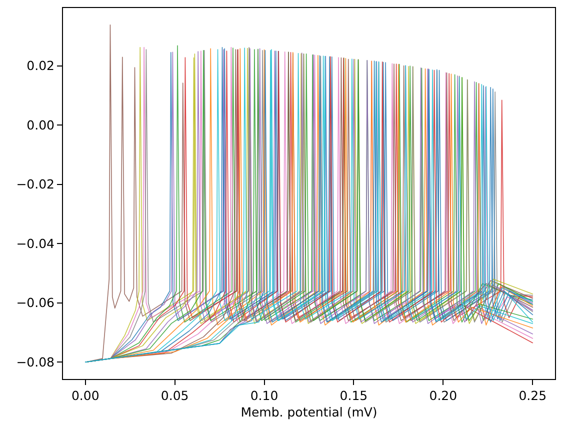  I want to click on x-tick-label: 0.00, so click(85, 395).